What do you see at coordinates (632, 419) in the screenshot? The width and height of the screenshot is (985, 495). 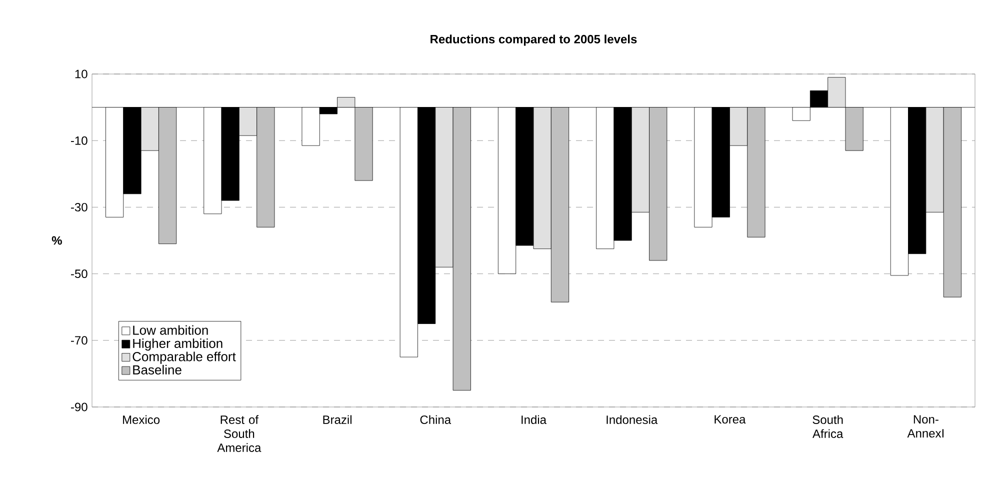 I see `x-tick-label: Indonesia` at bounding box center [632, 419].